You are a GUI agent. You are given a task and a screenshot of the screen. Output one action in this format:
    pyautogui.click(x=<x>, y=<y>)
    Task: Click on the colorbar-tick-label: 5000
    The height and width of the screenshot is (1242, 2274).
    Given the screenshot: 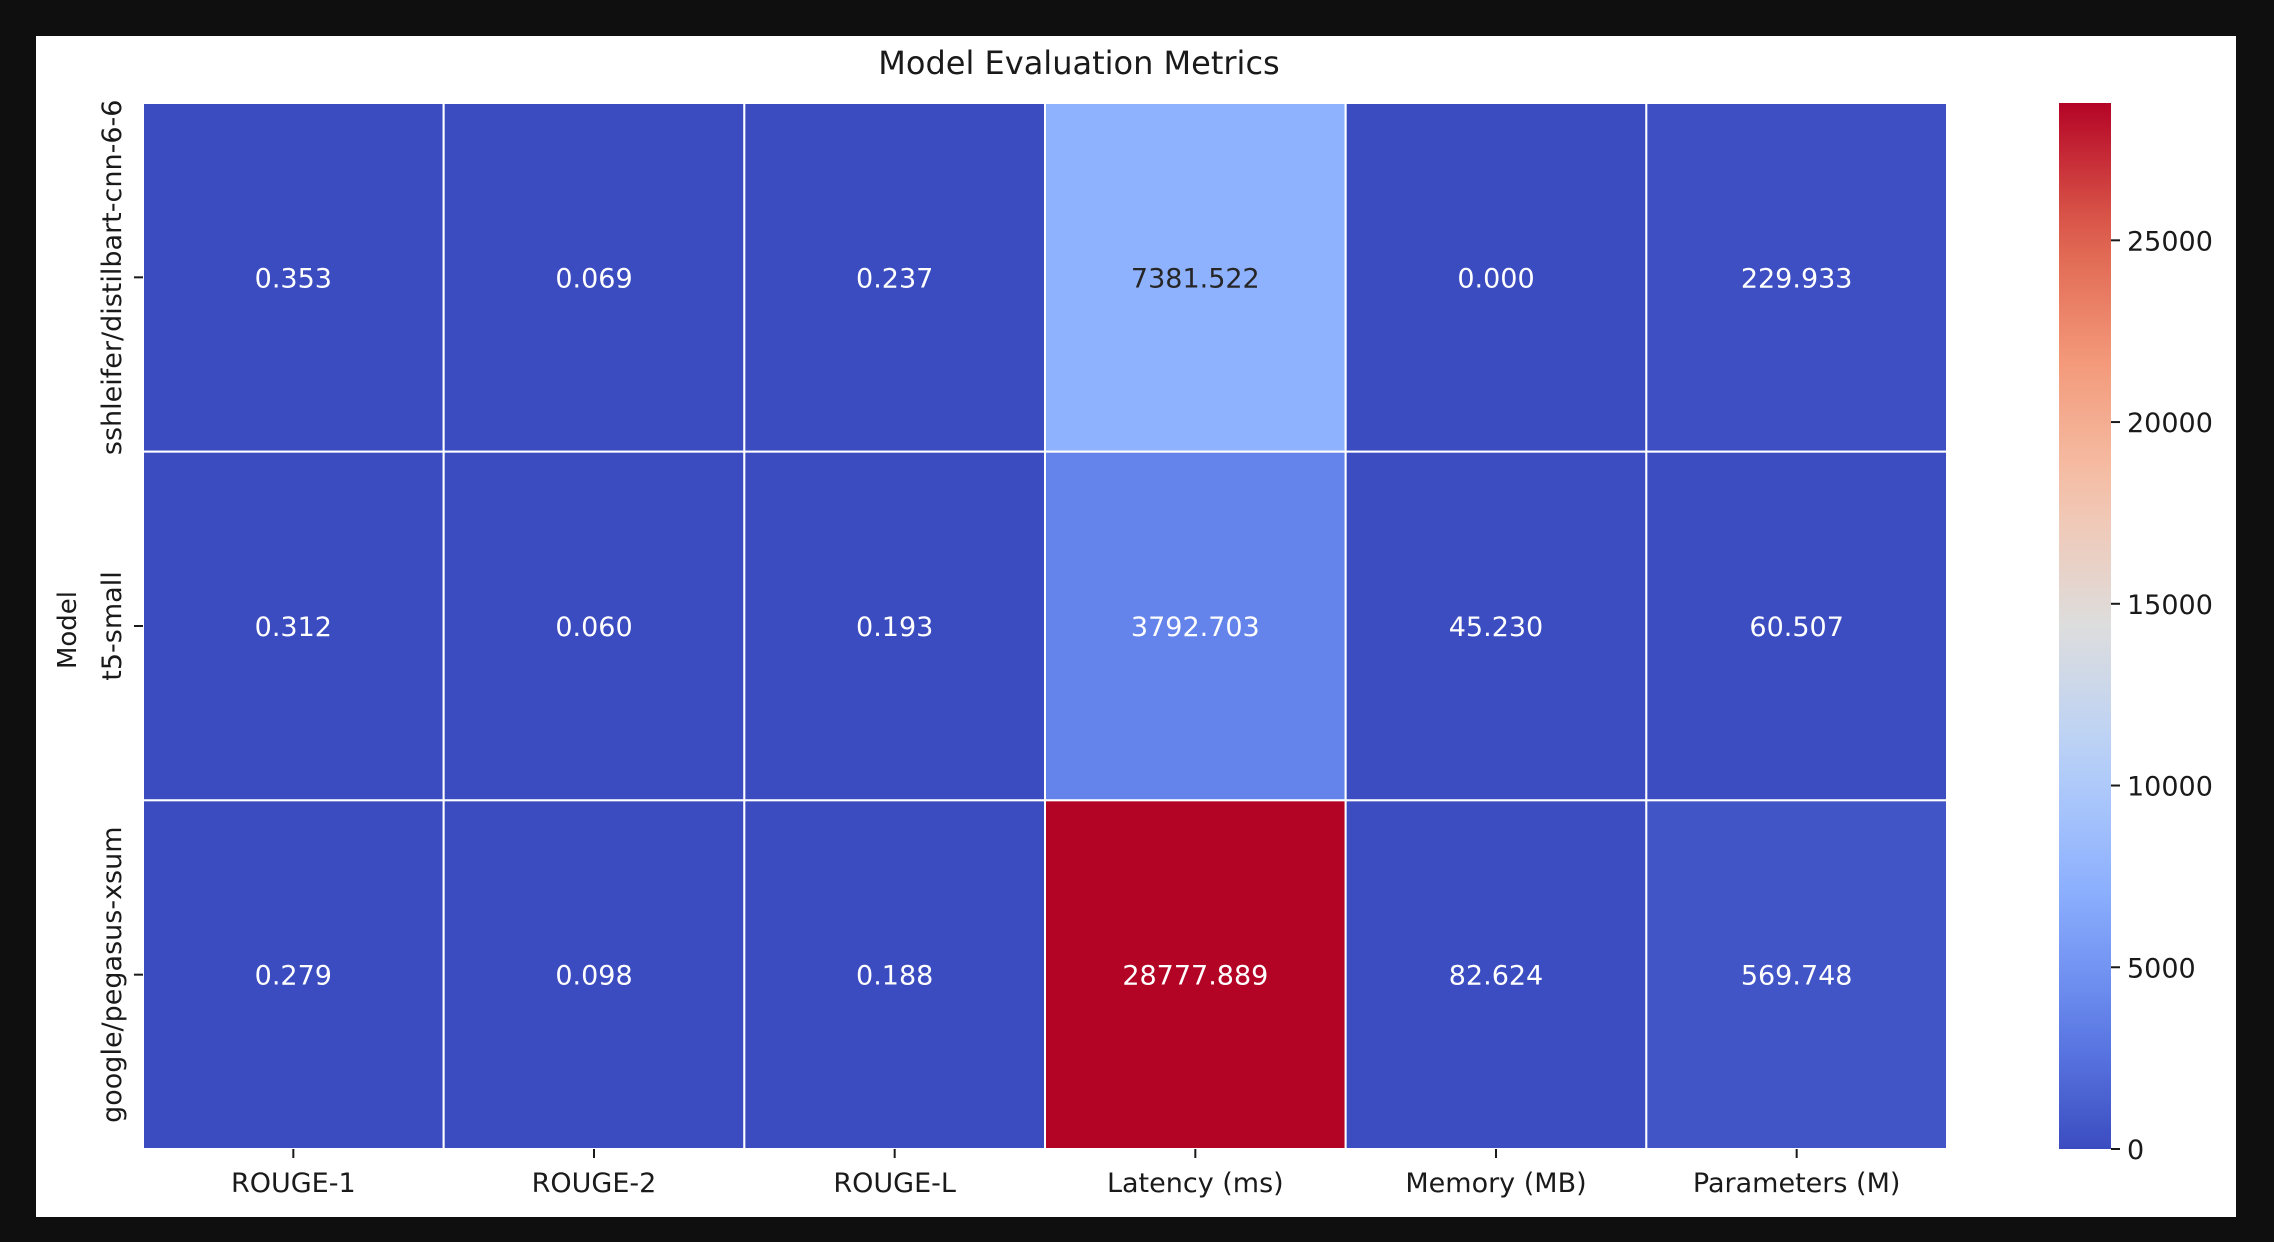 What is the action you would take?
    pyautogui.click(x=2161, y=968)
    